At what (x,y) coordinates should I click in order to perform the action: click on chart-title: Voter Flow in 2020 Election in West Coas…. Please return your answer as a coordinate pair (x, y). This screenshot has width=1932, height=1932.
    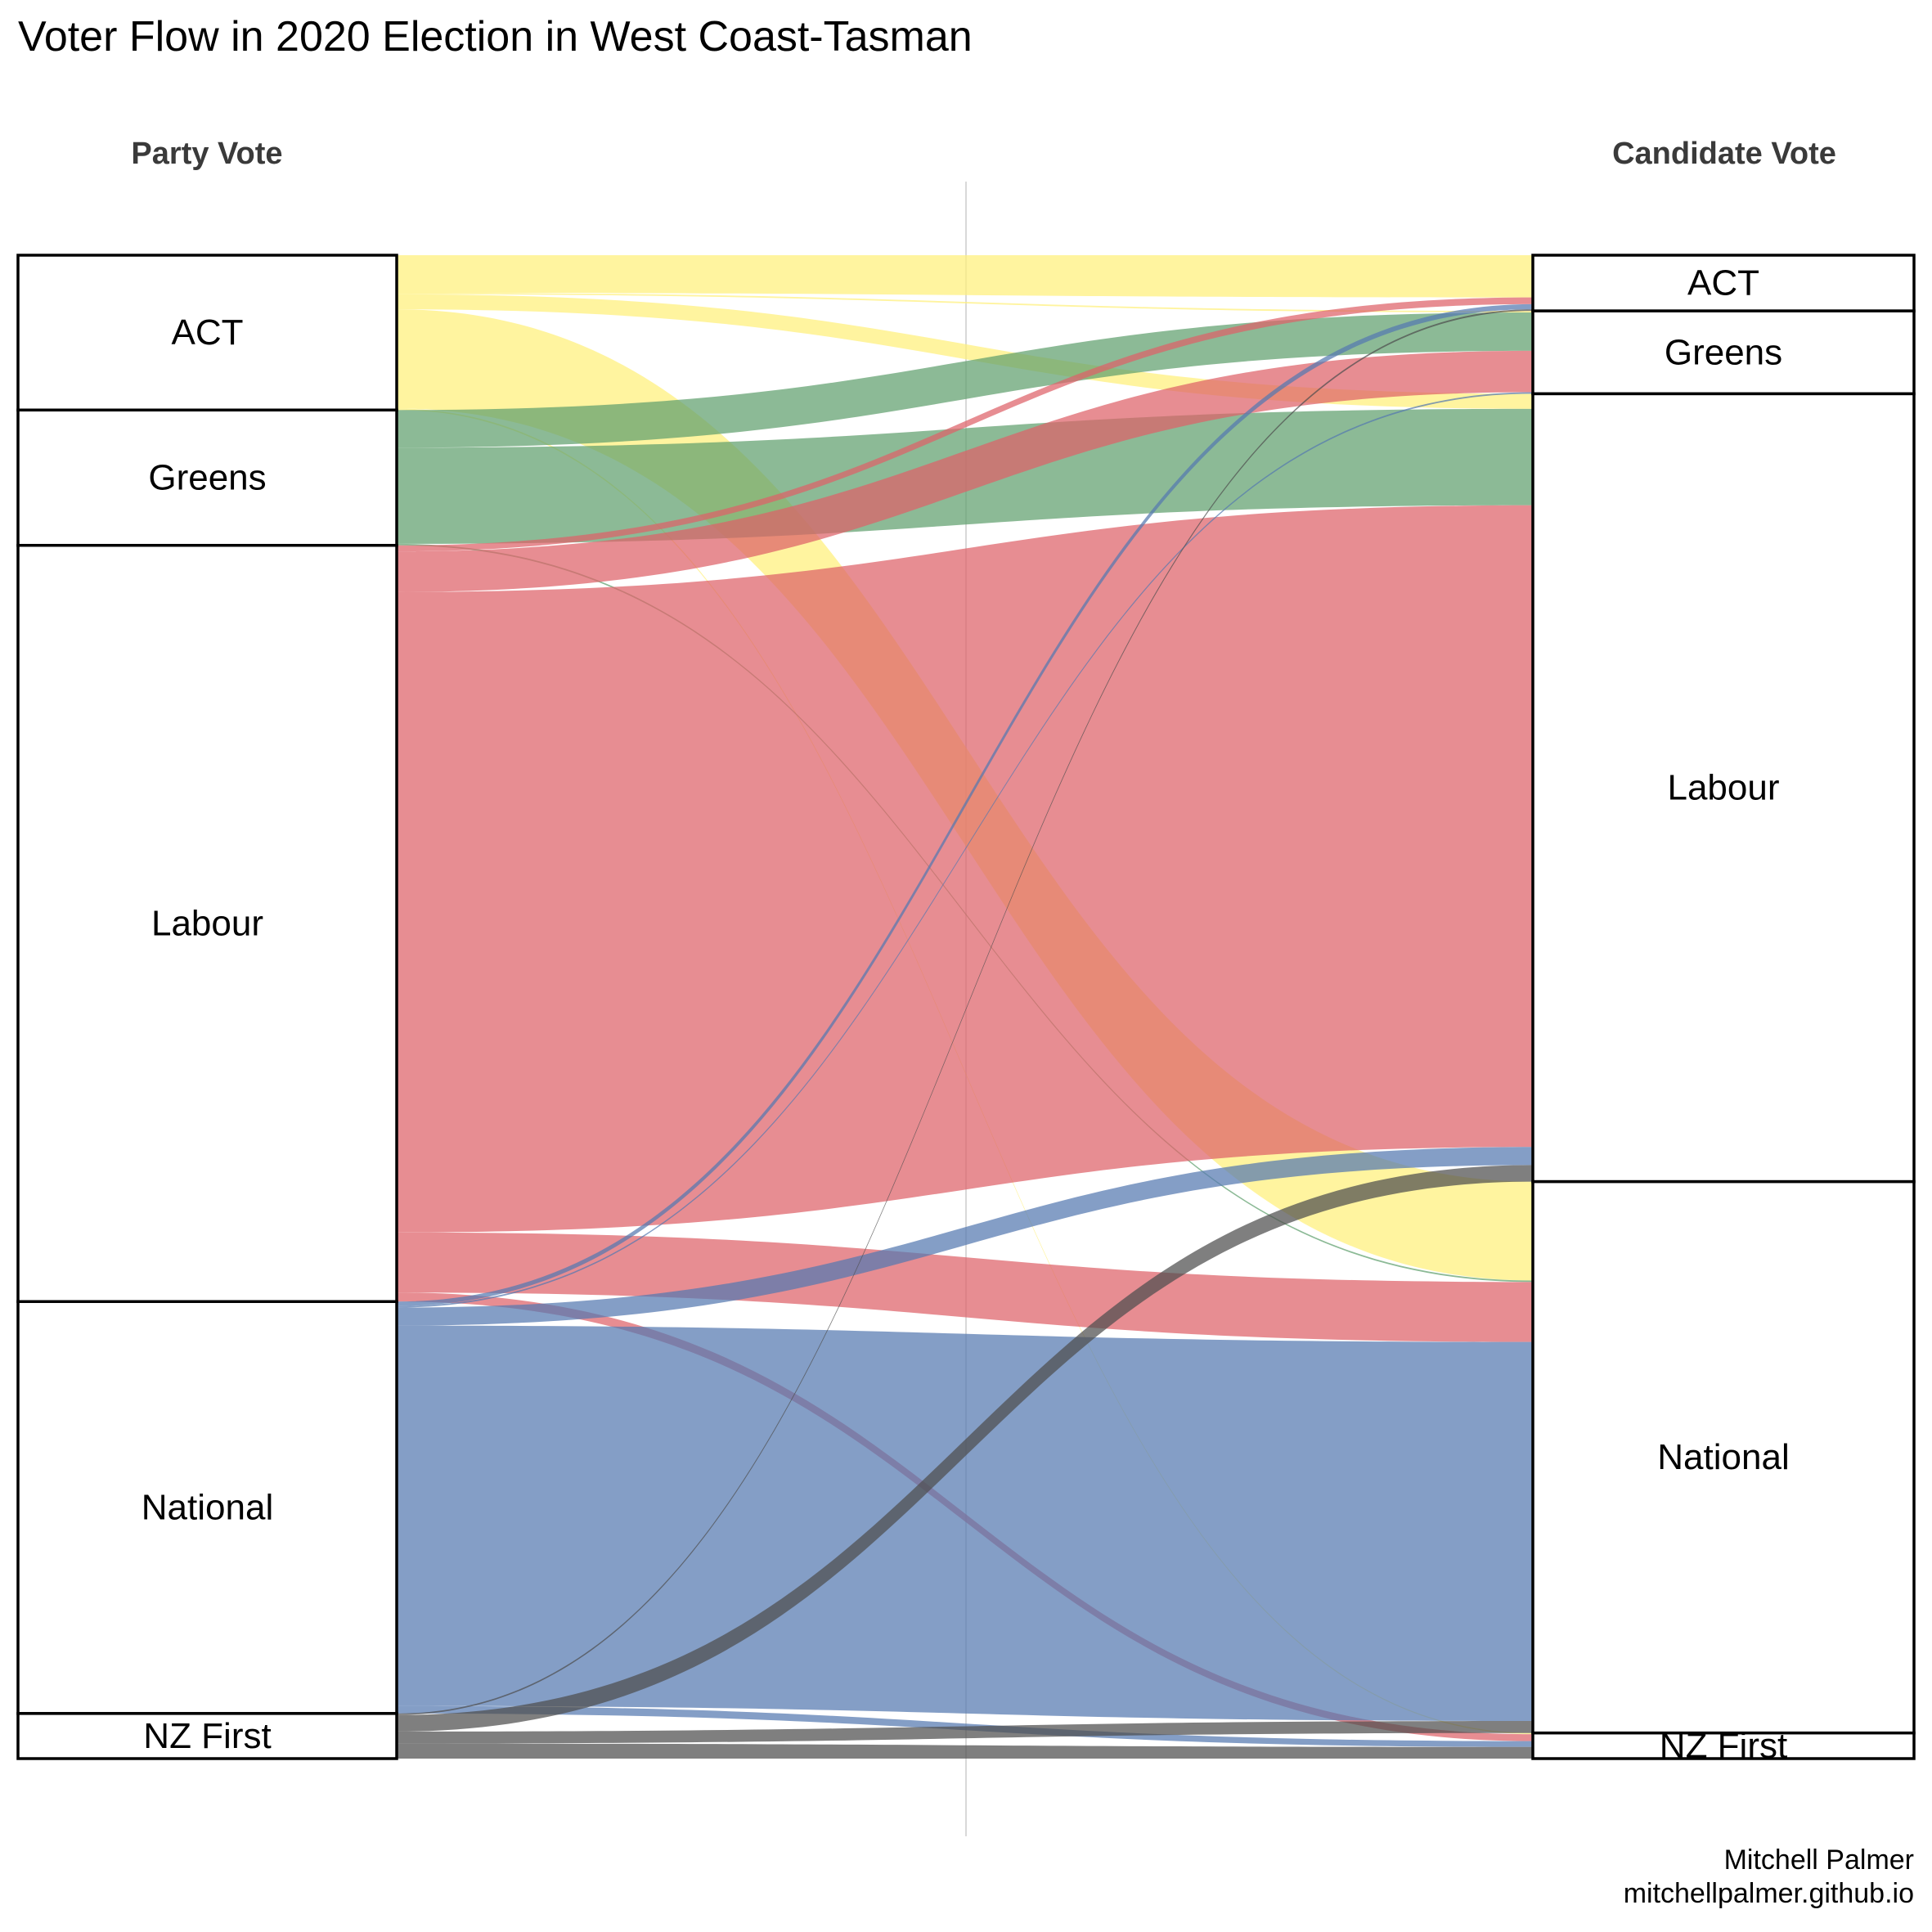
    Looking at the image, I should click on (495, 37).